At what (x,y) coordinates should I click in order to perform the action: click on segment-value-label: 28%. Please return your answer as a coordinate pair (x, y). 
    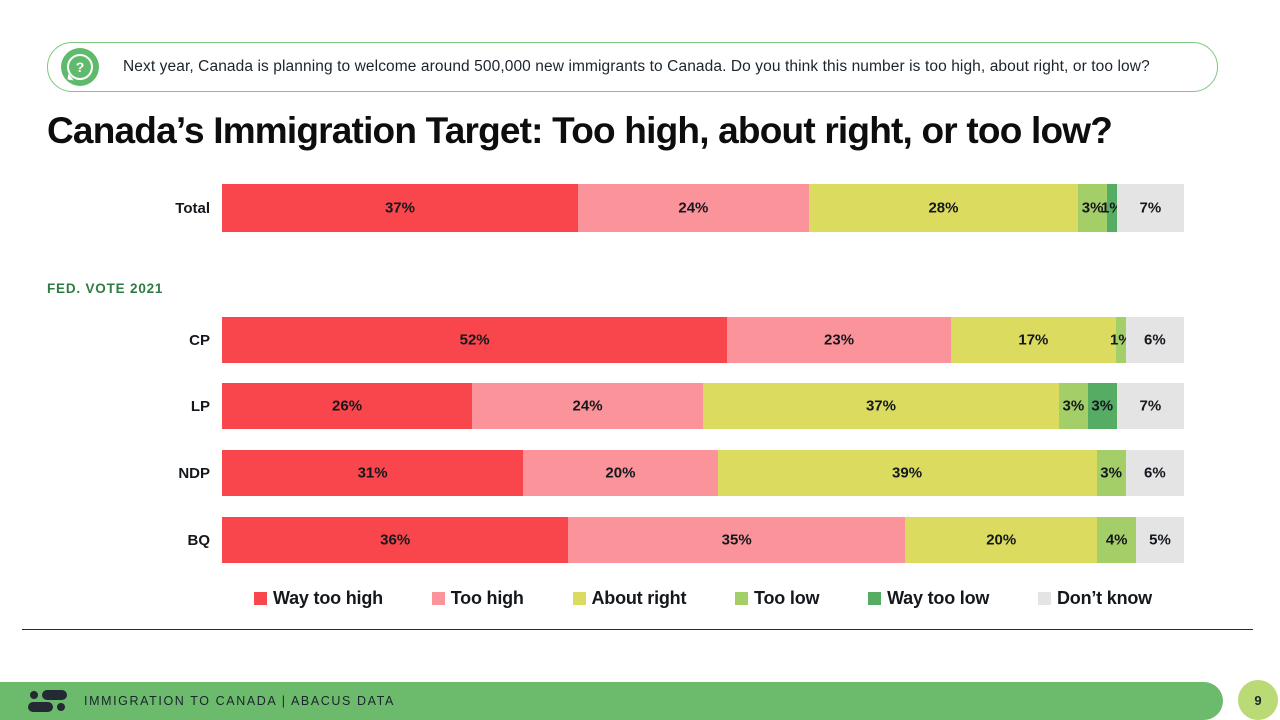
    Looking at the image, I should click on (943, 208).